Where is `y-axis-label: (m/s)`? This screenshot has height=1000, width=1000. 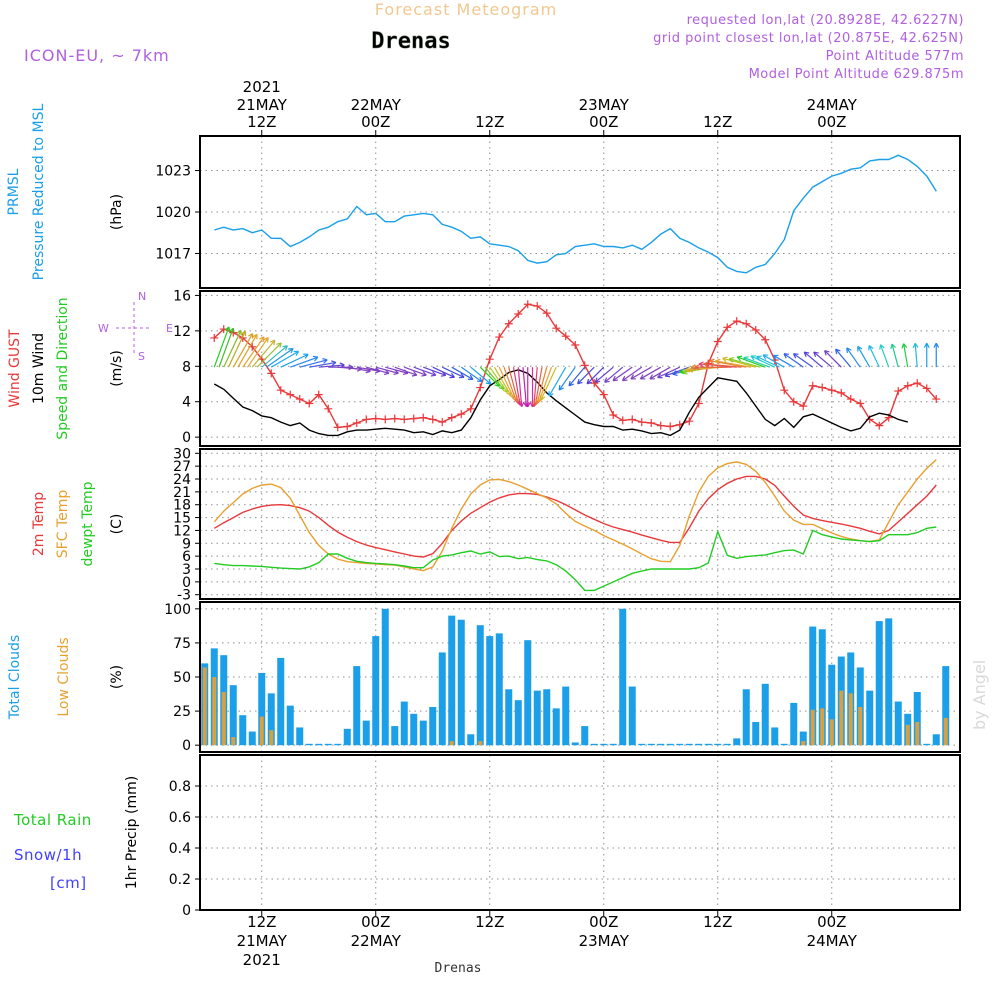 y-axis-label: (m/s) is located at coordinates (117, 368).